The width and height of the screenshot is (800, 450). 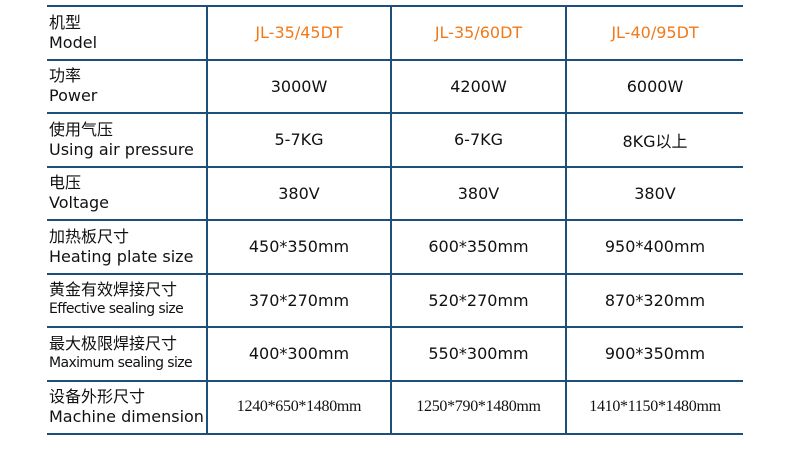 I want to click on label-zh: 黄金有效焊接尺寸, so click(x=113, y=290).